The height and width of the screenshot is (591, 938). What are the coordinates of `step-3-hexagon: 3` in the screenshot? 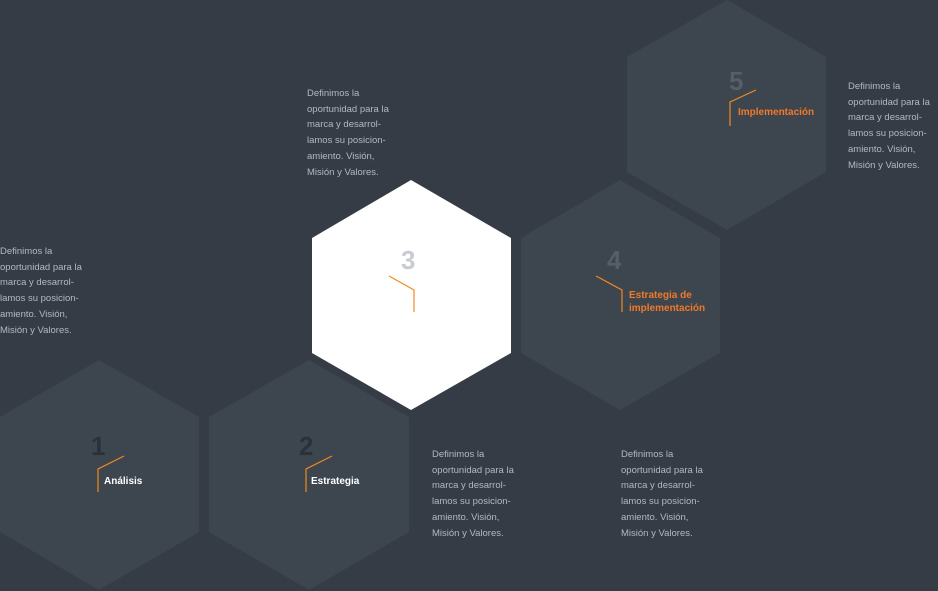 It's located at (411, 295).